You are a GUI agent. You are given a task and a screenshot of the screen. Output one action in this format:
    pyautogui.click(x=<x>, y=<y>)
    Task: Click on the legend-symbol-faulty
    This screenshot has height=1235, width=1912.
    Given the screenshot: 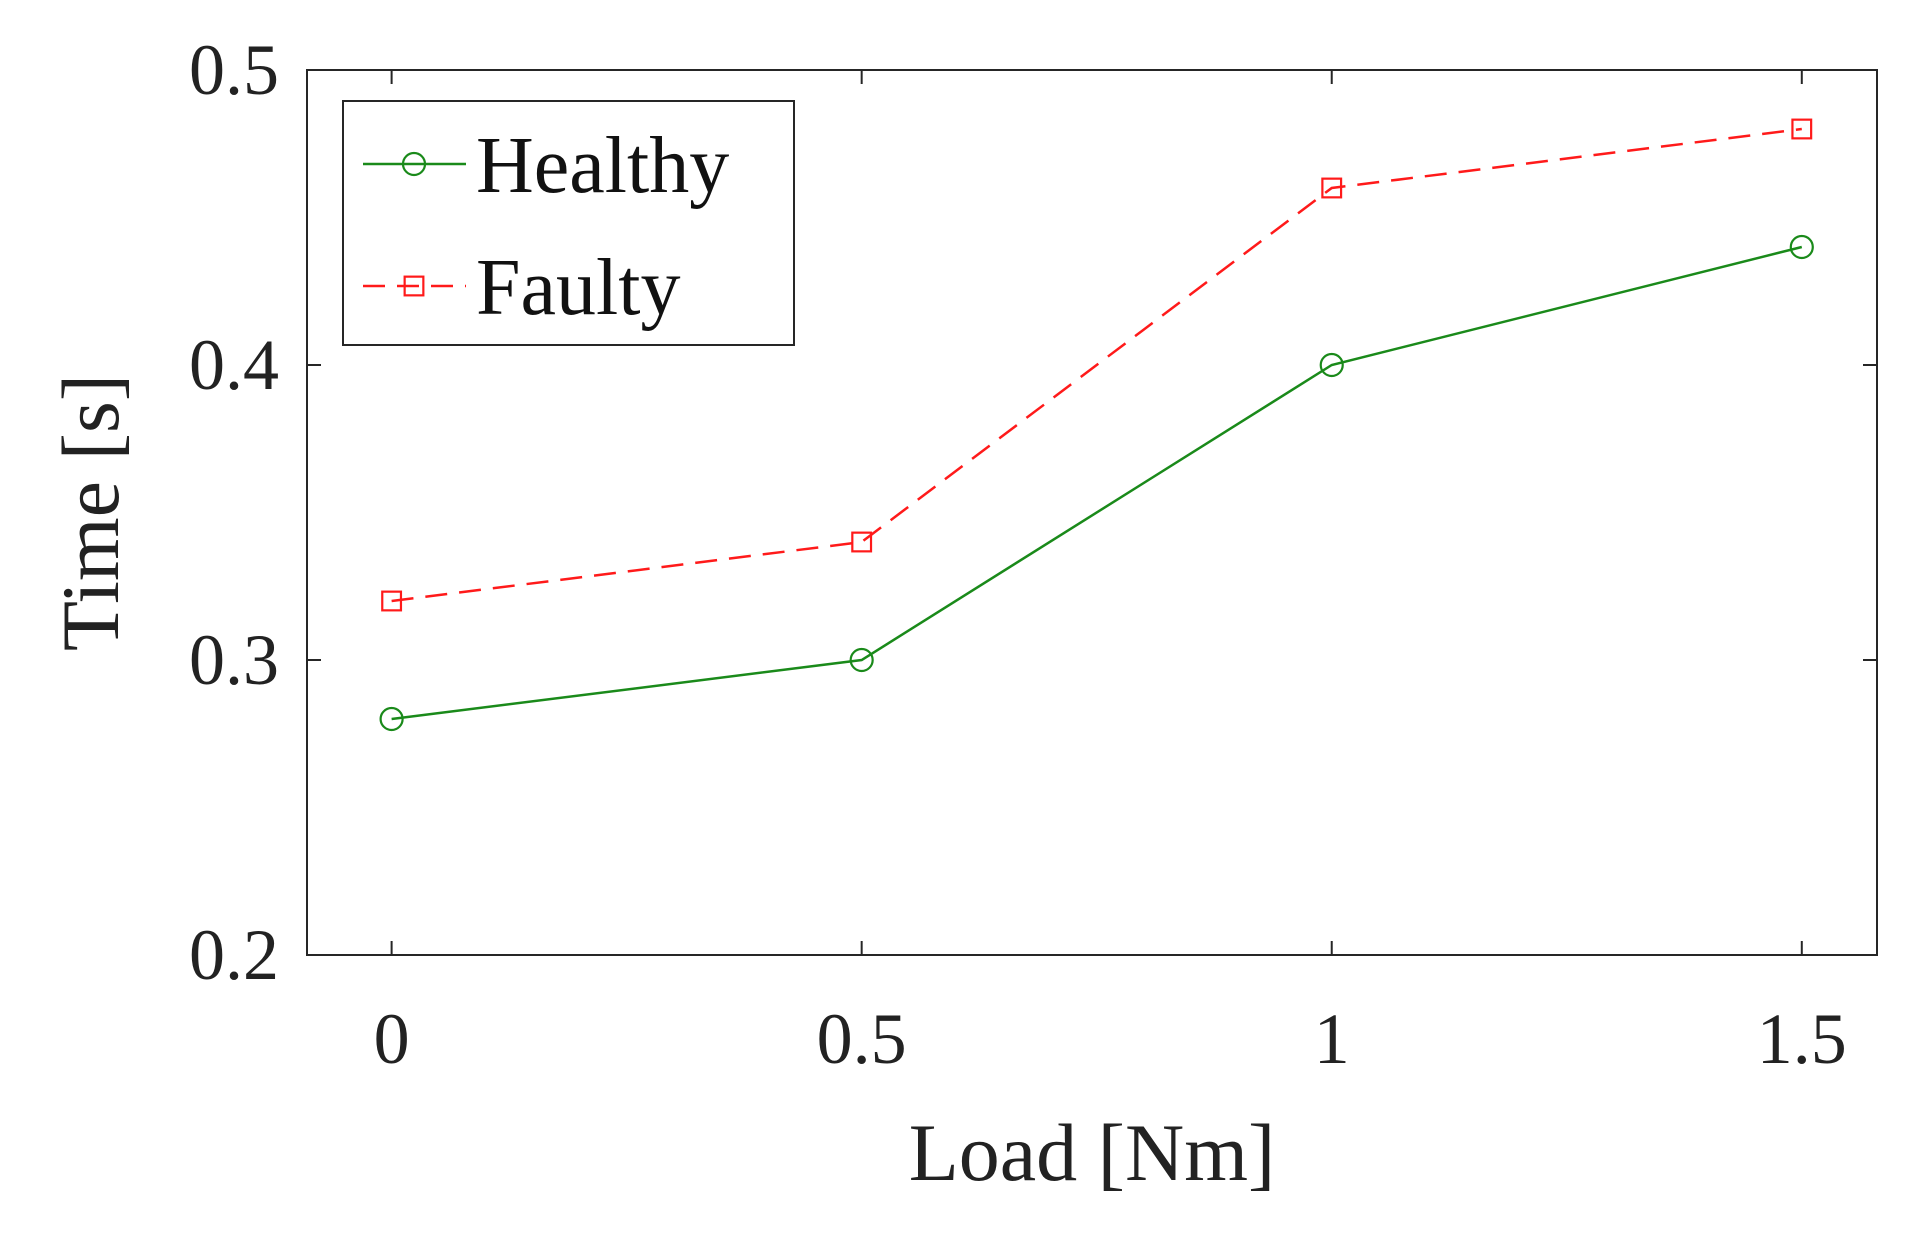 What is the action you would take?
    pyautogui.click(x=414, y=286)
    